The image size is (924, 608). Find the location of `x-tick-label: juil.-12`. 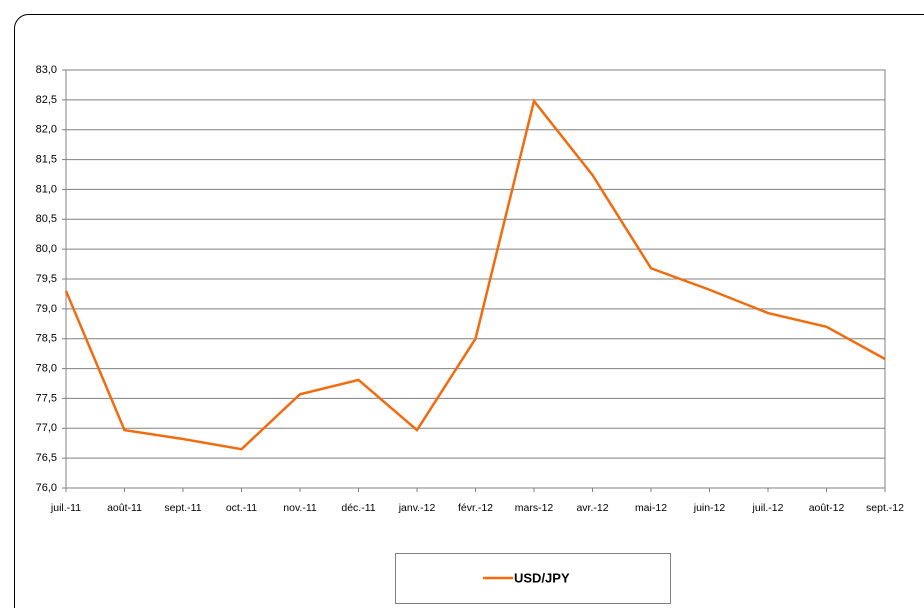

x-tick-label: juil.-12 is located at coordinates (768, 508).